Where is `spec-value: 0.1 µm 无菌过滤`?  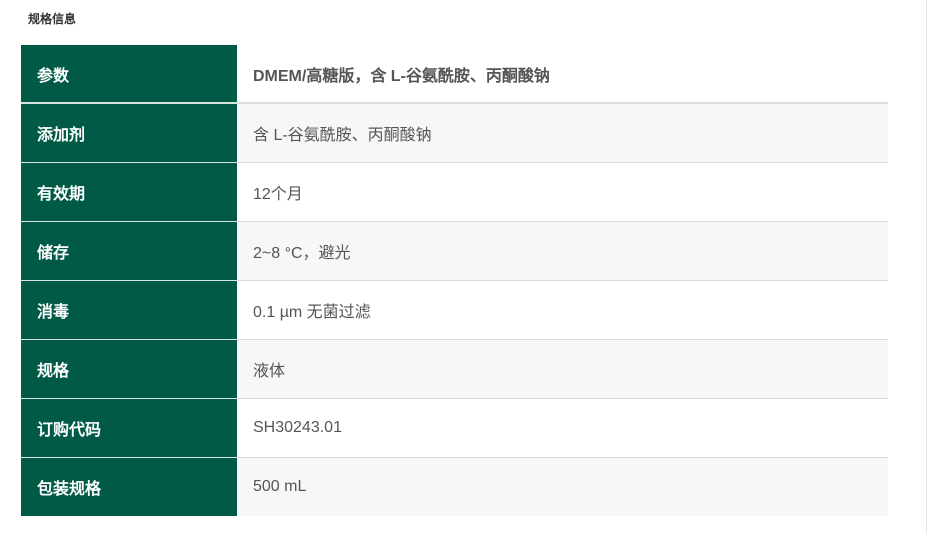 spec-value: 0.1 µm 无菌过滤 is located at coordinates (562, 310).